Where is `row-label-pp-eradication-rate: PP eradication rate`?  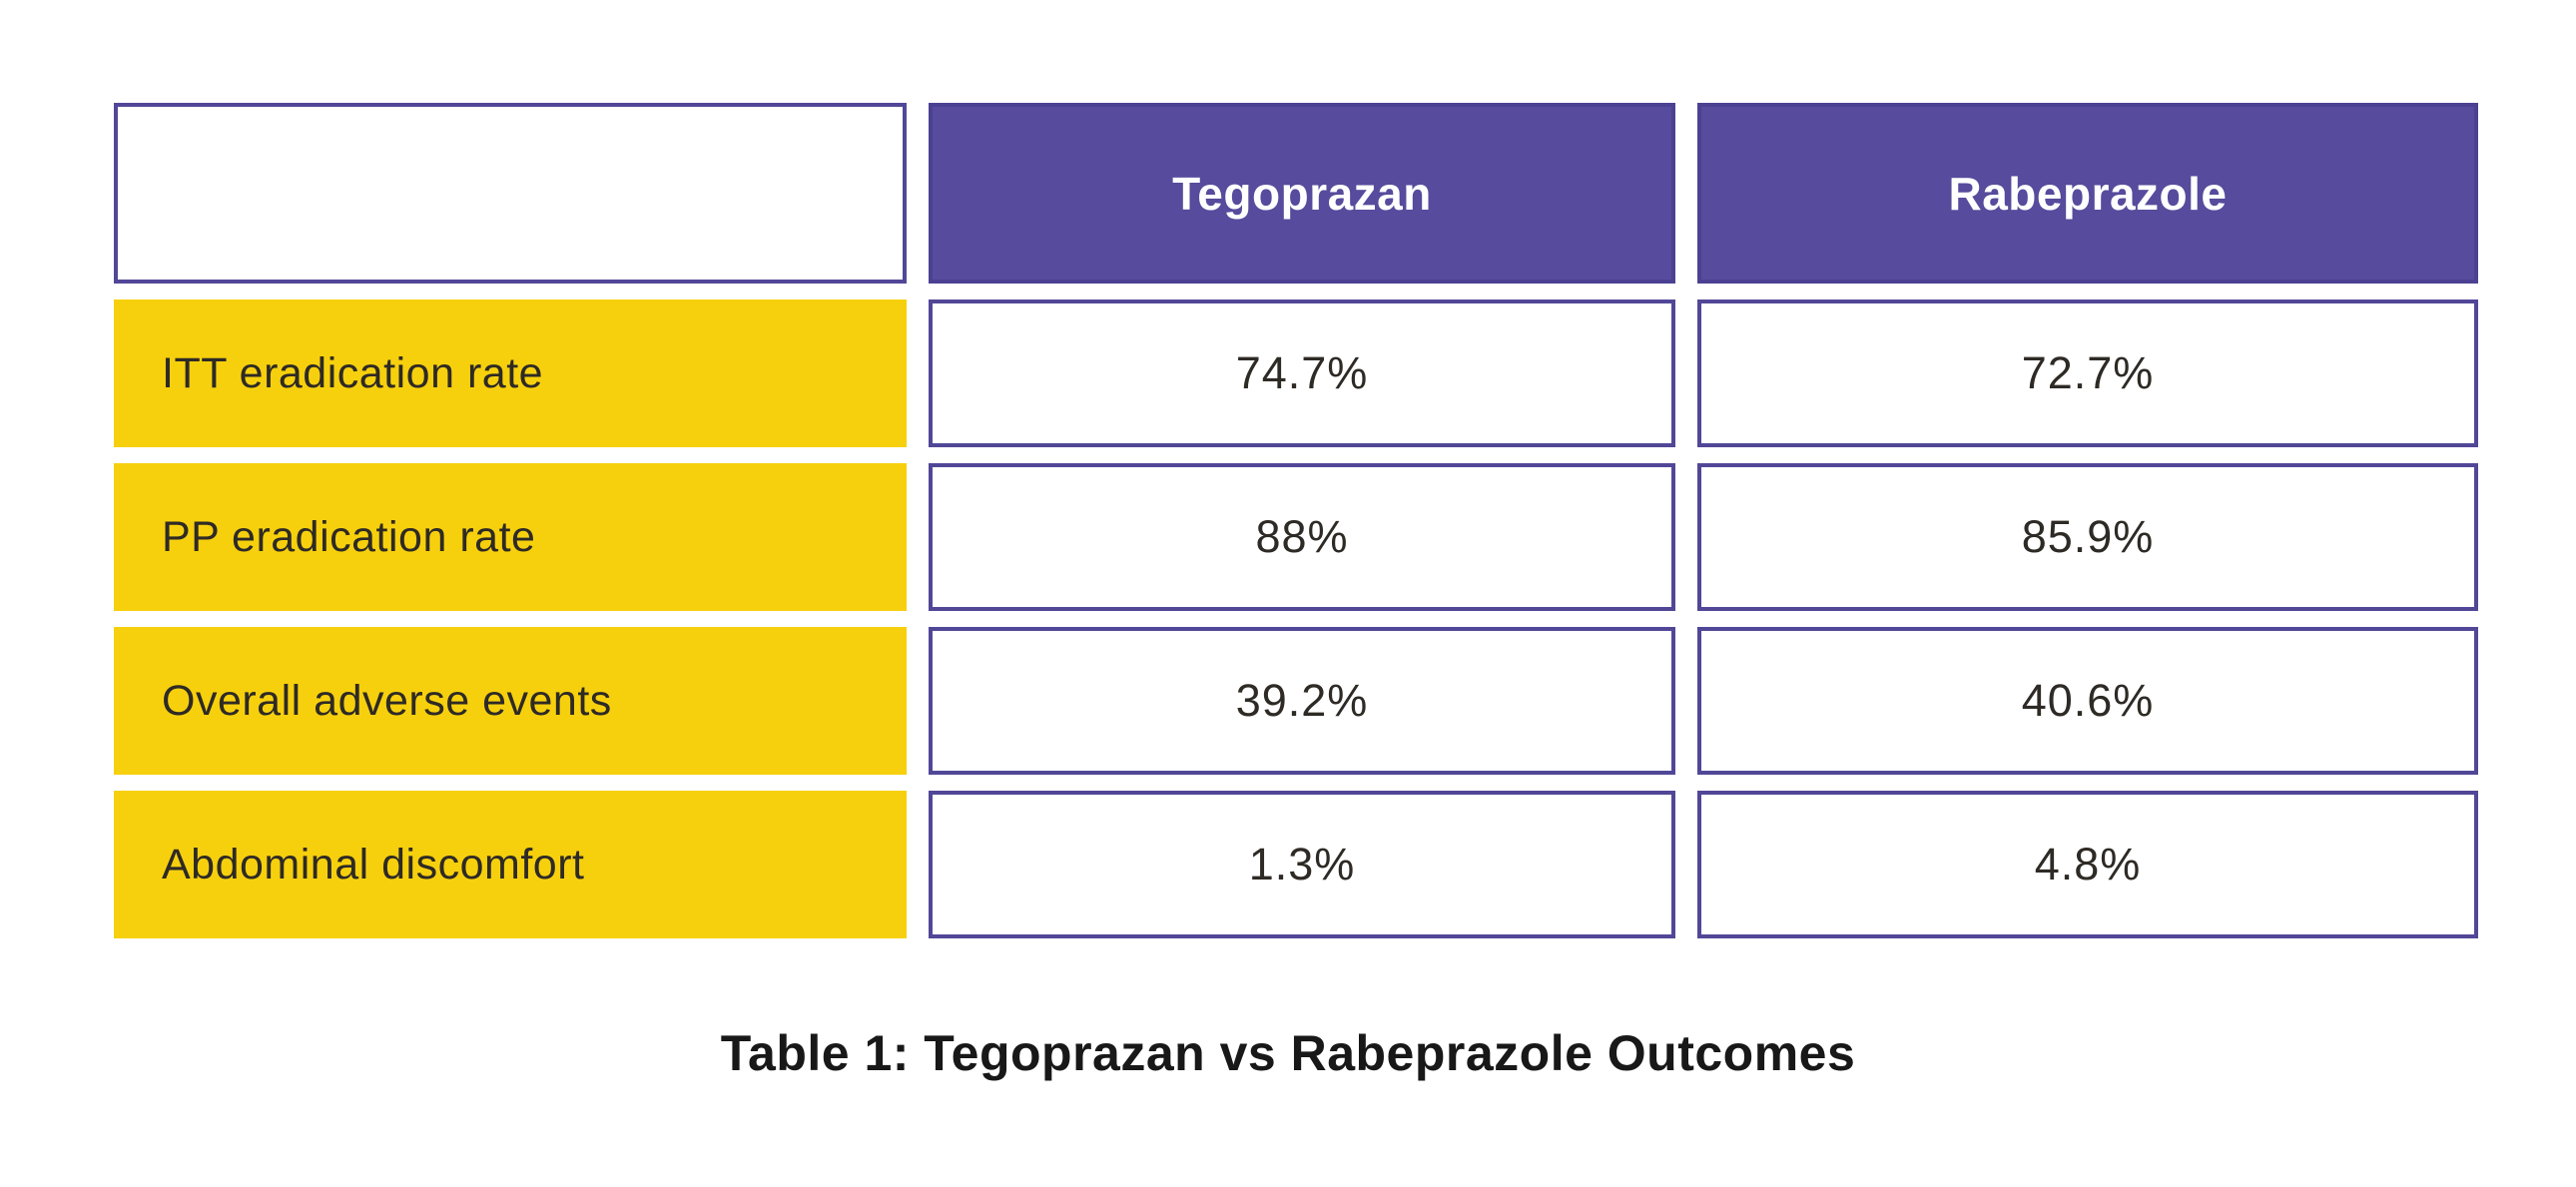 row-label-pp-eradication-rate: PP eradication rate is located at coordinates (510, 537).